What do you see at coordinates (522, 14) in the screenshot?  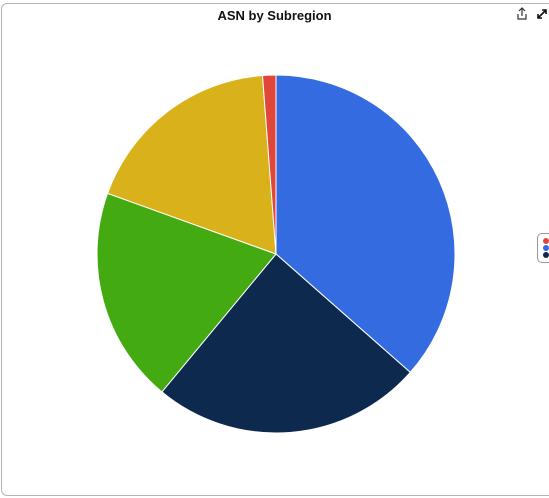 I see `share-icon` at bounding box center [522, 14].